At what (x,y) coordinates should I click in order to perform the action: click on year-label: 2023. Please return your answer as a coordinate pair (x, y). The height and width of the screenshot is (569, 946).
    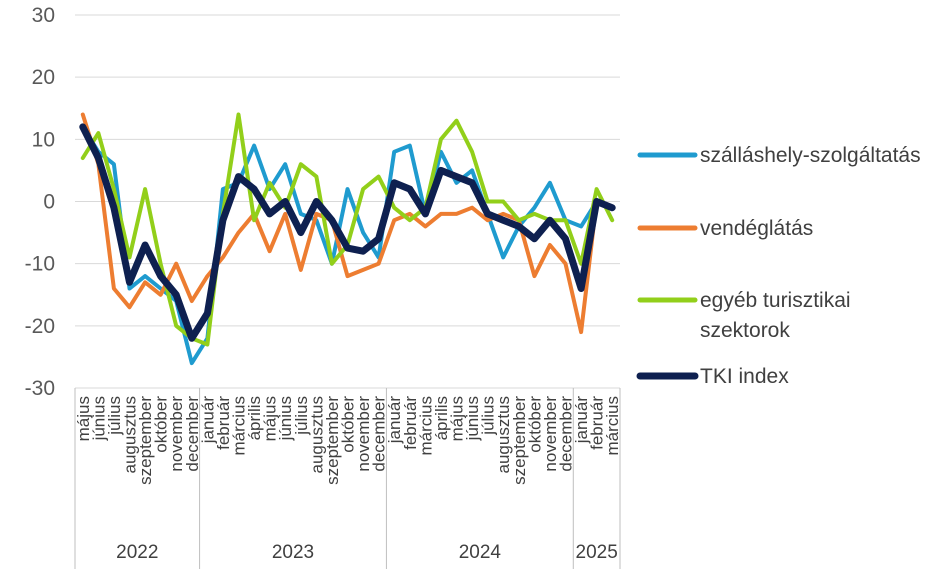
    Looking at the image, I should click on (293, 552).